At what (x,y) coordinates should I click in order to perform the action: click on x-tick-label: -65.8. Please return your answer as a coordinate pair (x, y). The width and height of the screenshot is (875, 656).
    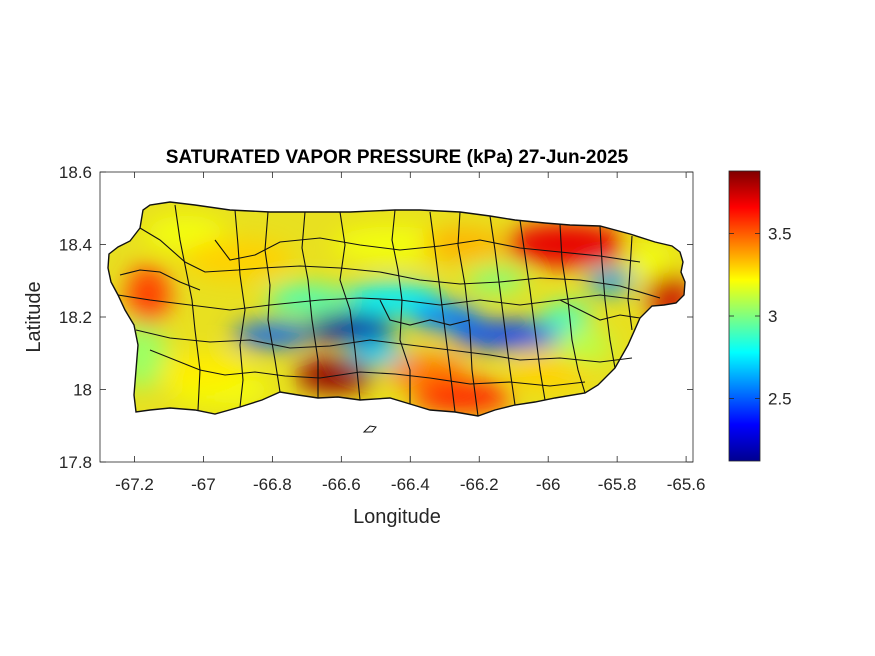
    Looking at the image, I should click on (617, 484).